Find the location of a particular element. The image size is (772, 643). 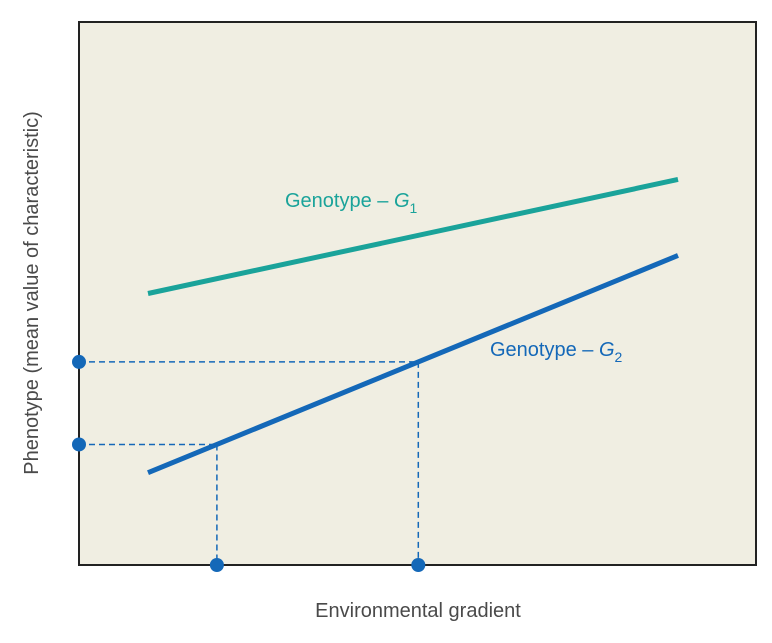

series-labels: Genotype – G1 Genotype – G2 is located at coordinates (454, 277).